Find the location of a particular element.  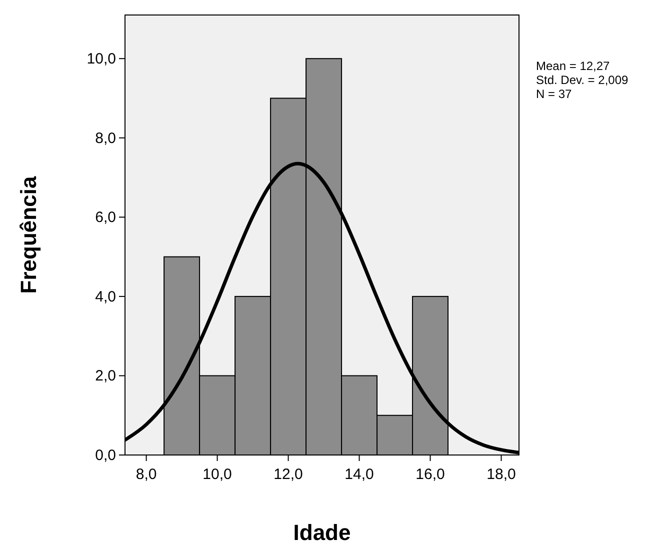

x-tick-label: 18,0 is located at coordinates (501, 474).